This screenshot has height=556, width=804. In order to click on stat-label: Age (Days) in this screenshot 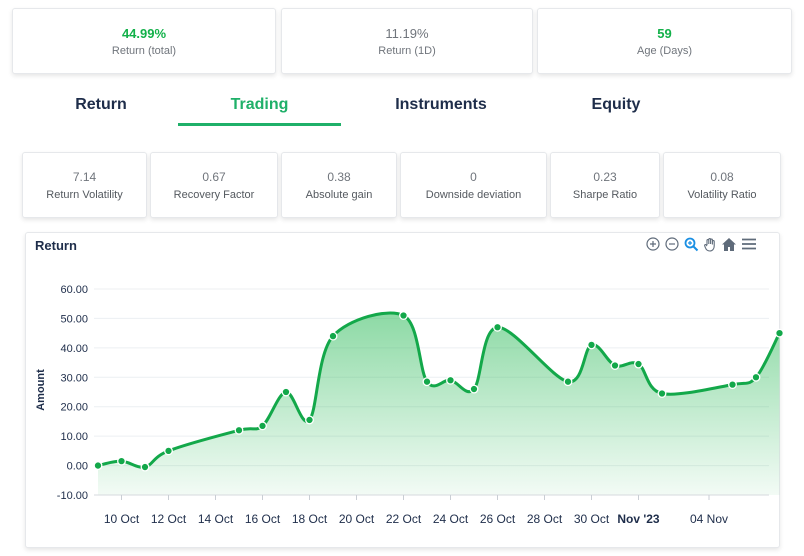, I will do `click(664, 50)`.